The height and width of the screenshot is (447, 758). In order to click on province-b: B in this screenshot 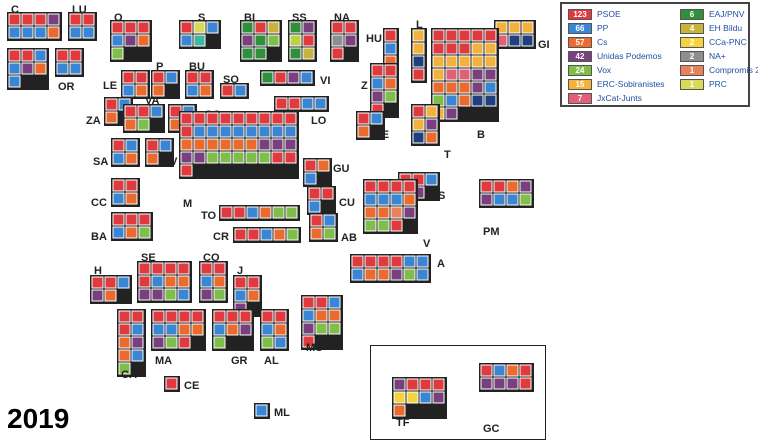, I will do `click(465, 84)`.